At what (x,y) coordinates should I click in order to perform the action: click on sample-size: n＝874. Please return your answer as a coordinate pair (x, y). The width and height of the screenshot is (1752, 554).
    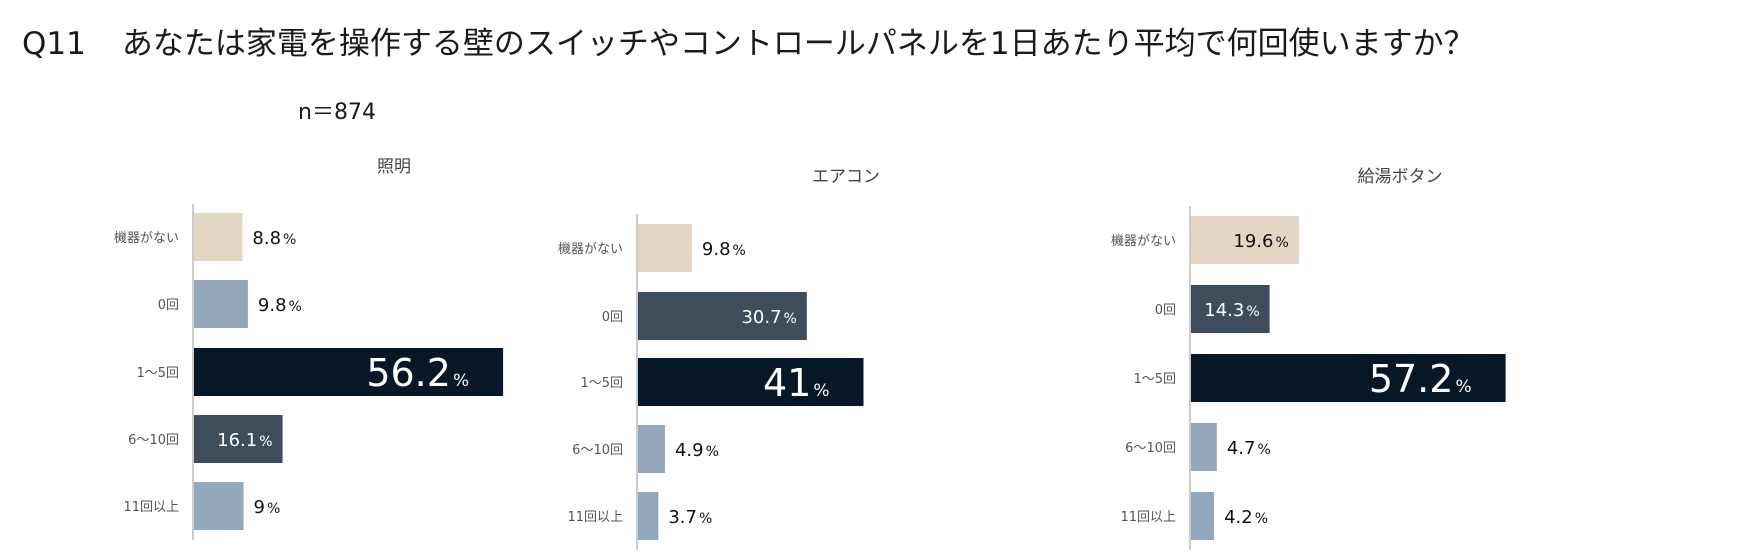
    Looking at the image, I should click on (337, 112).